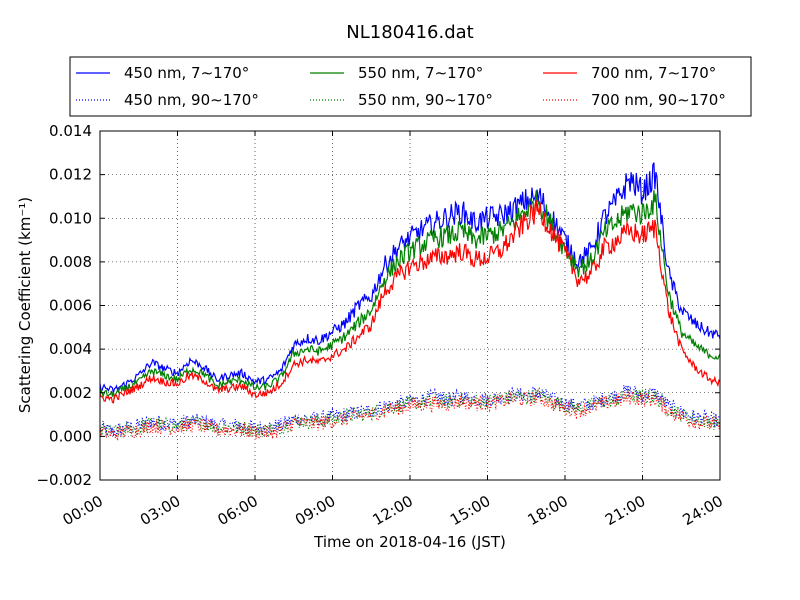 This screenshot has height=600, width=800. Describe the element at coordinates (70, 306) in the screenshot. I see `y-tick-label: 0.006` at that location.